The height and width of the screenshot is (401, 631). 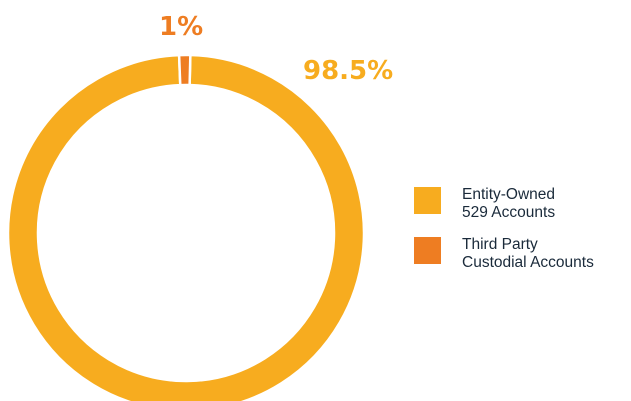 I want to click on legend-label-entity-owned: Entity-Owned 529 Accounts, so click(x=546, y=204).